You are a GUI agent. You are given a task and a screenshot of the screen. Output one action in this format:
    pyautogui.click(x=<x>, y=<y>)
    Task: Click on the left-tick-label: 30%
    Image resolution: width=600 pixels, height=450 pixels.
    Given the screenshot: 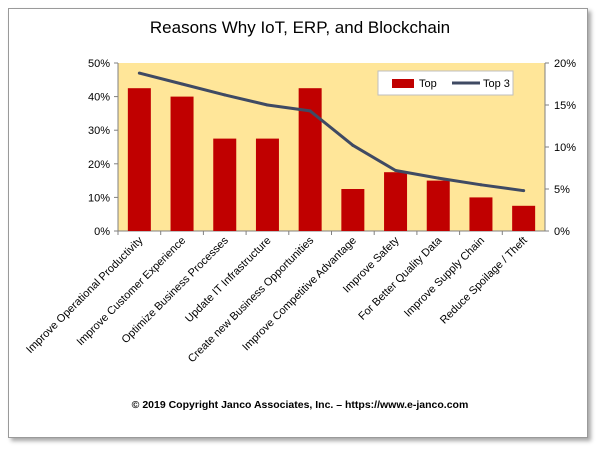 What is the action you would take?
    pyautogui.click(x=99, y=131)
    